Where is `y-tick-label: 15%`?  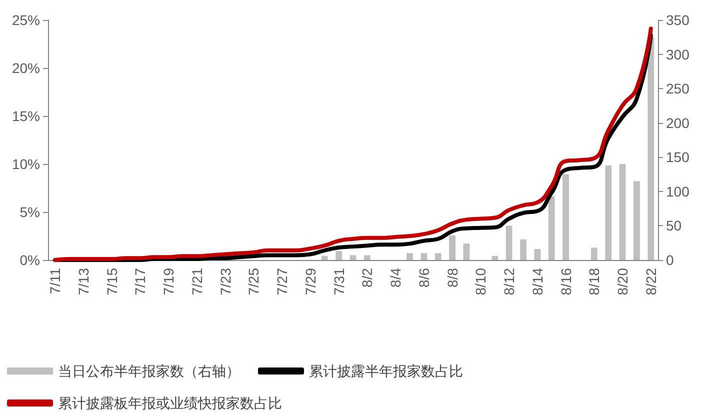 y-tick-label: 15% is located at coordinates (26, 116).